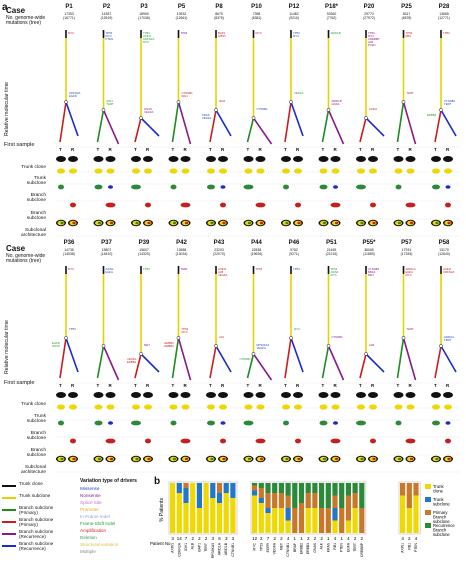 Image resolution: width=466 pixels, height=563 pixels. Describe the element at coordinates (199, 547) in the screenshot. I see `gene-tick-label: BAP1` at that location.